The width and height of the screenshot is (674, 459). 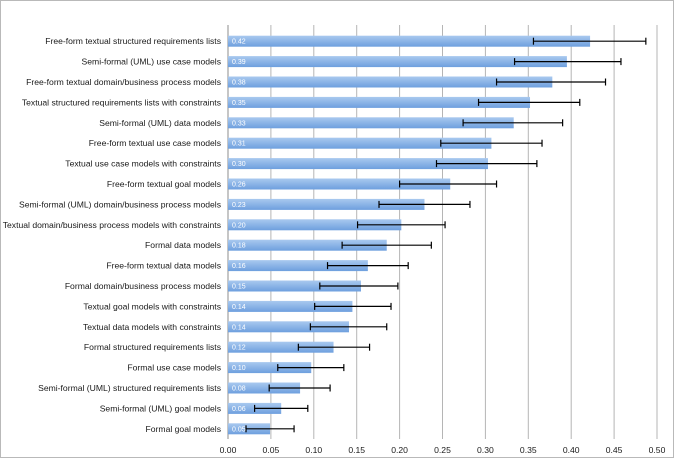 What do you see at coordinates (239, 225) in the screenshot?
I see `data-label: 0.20` at bounding box center [239, 225].